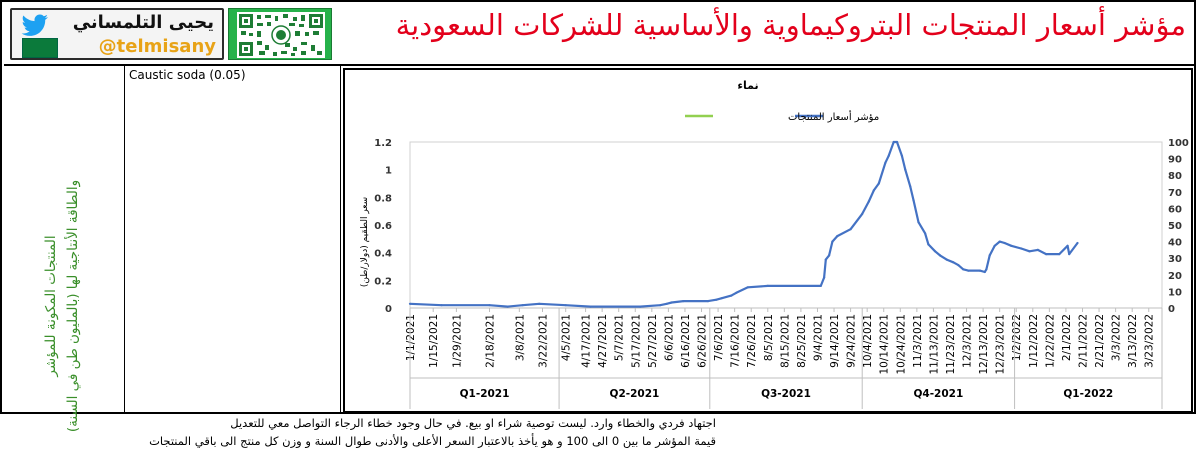 Image resolution: width=1200 pixels, height=456 pixels. I want to click on y2-tick-label: 50, so click(1175, 226).